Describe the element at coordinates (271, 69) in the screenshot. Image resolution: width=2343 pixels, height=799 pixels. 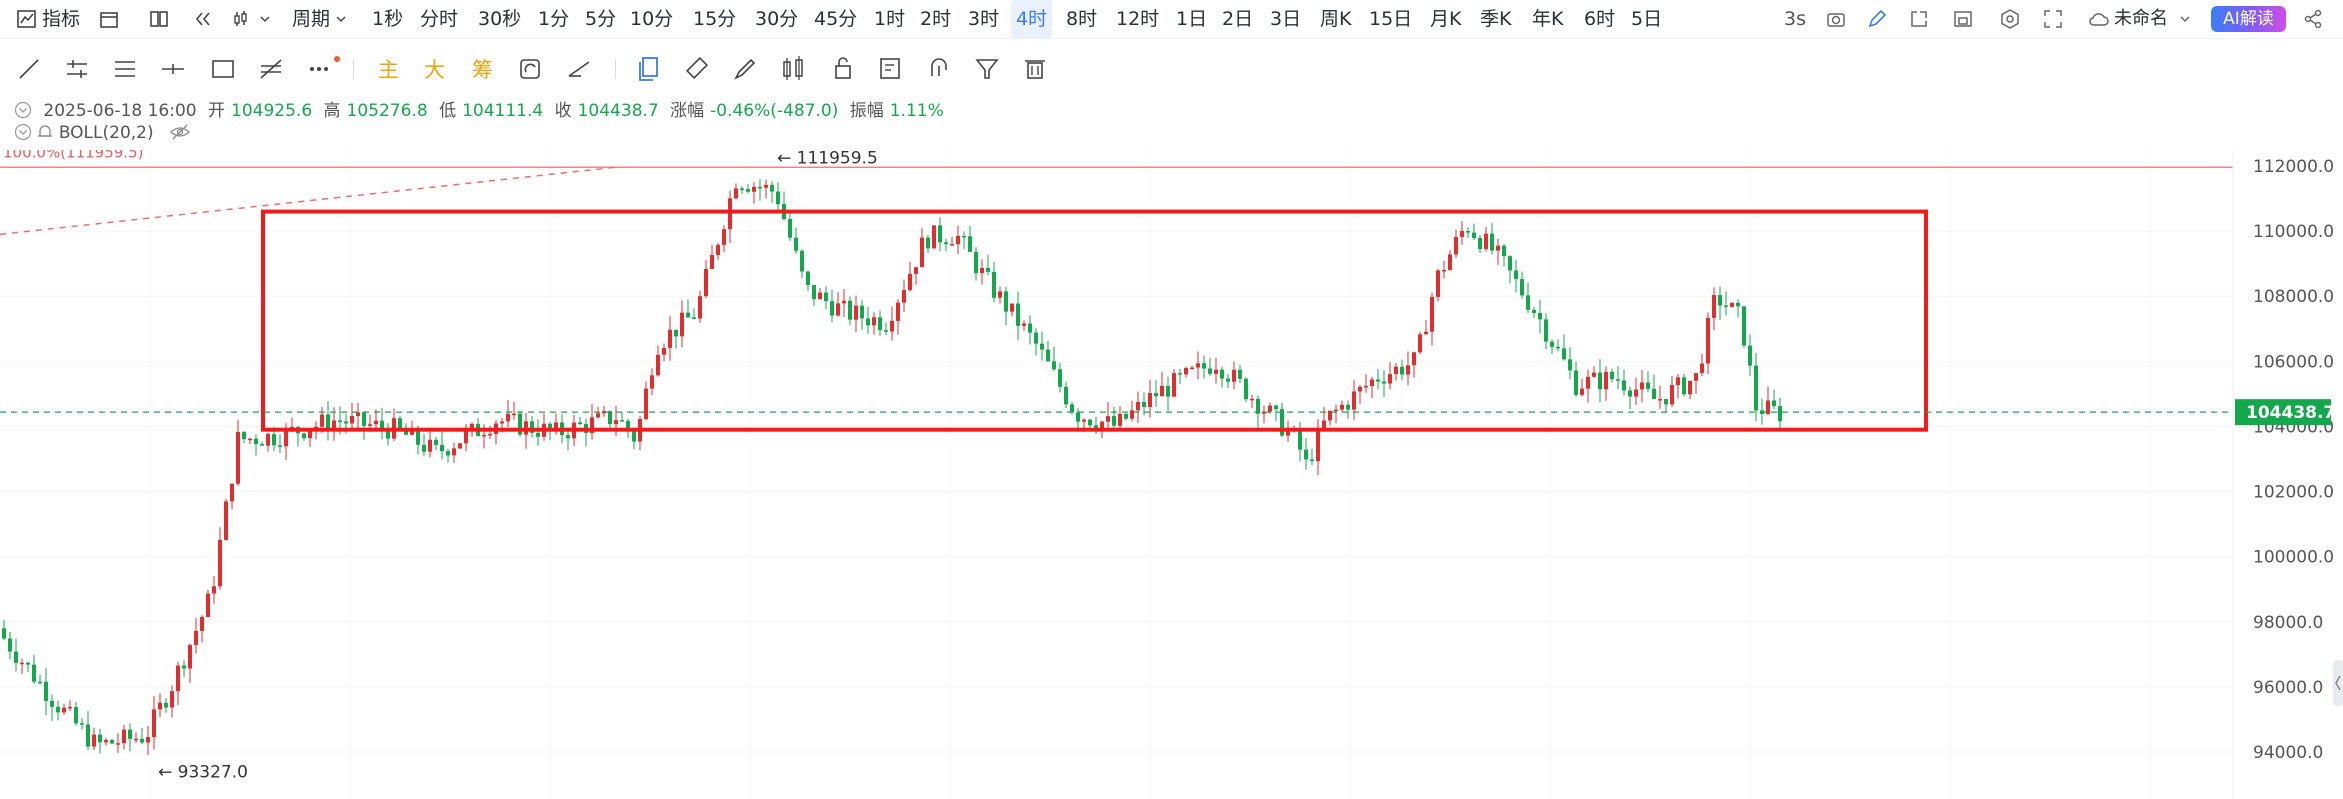
I see `fib-icon` at that location.